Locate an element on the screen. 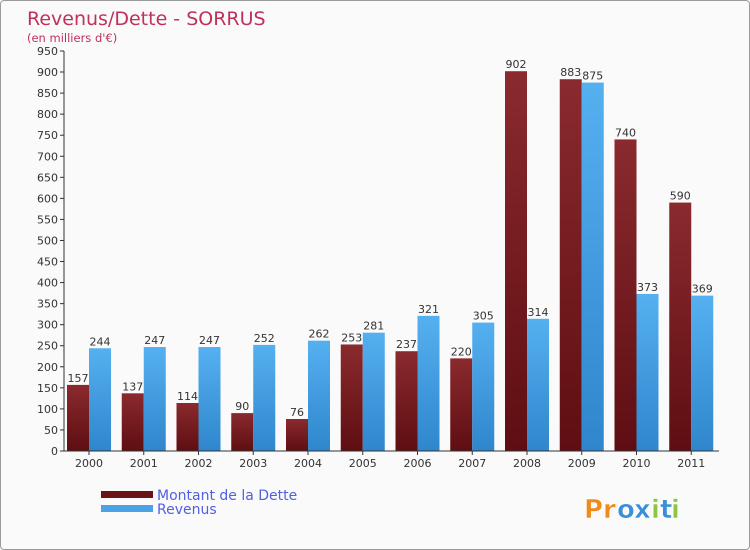  bar-revenus-2007 is located at coordinates (483, 386).